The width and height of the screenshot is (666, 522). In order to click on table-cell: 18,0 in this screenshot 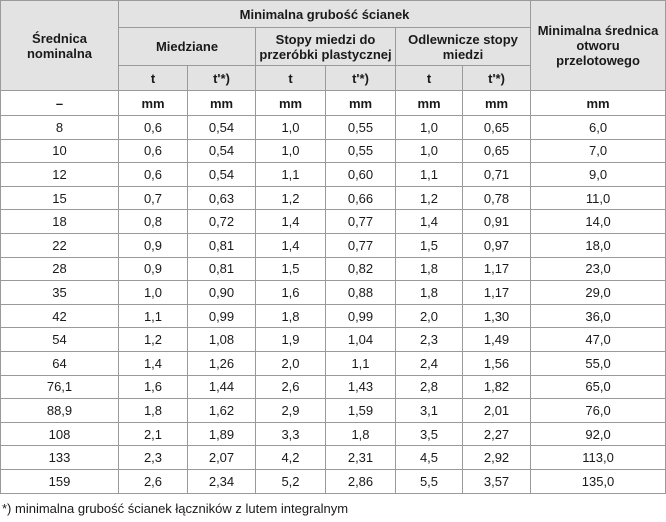, I will do `click(598, 245)`.